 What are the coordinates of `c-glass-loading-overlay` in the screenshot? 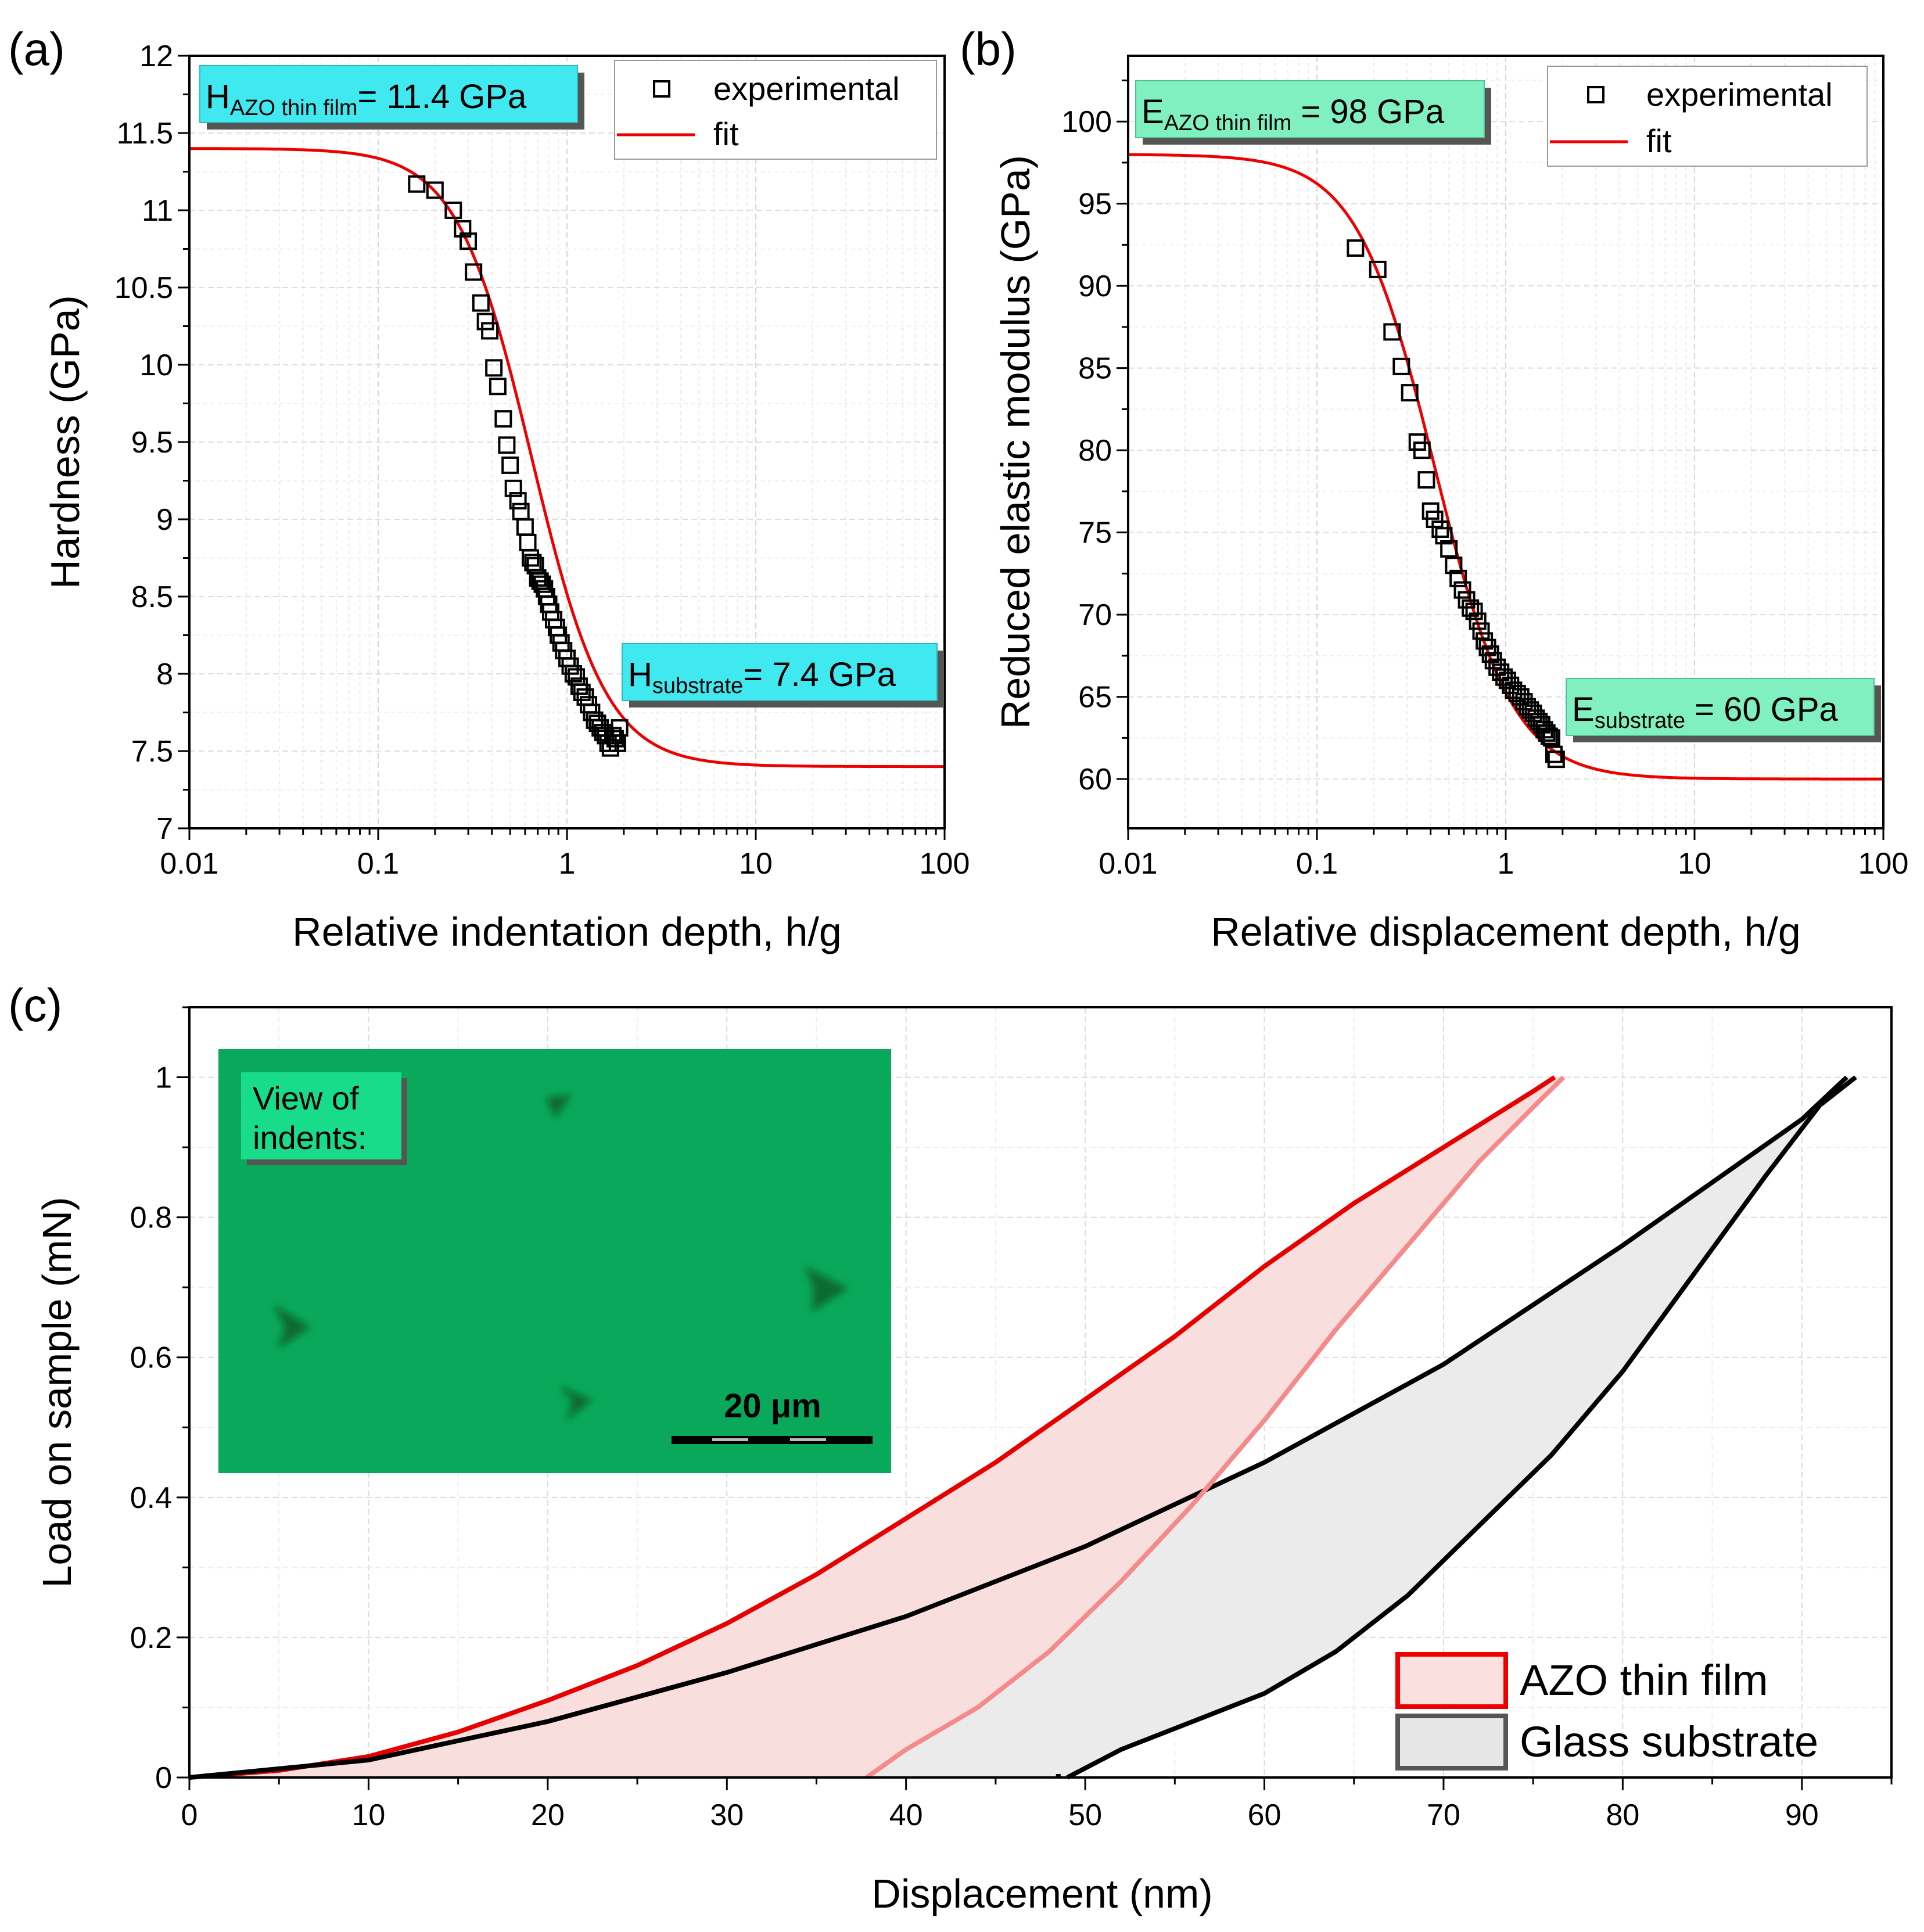 It's located at (459, 1725).